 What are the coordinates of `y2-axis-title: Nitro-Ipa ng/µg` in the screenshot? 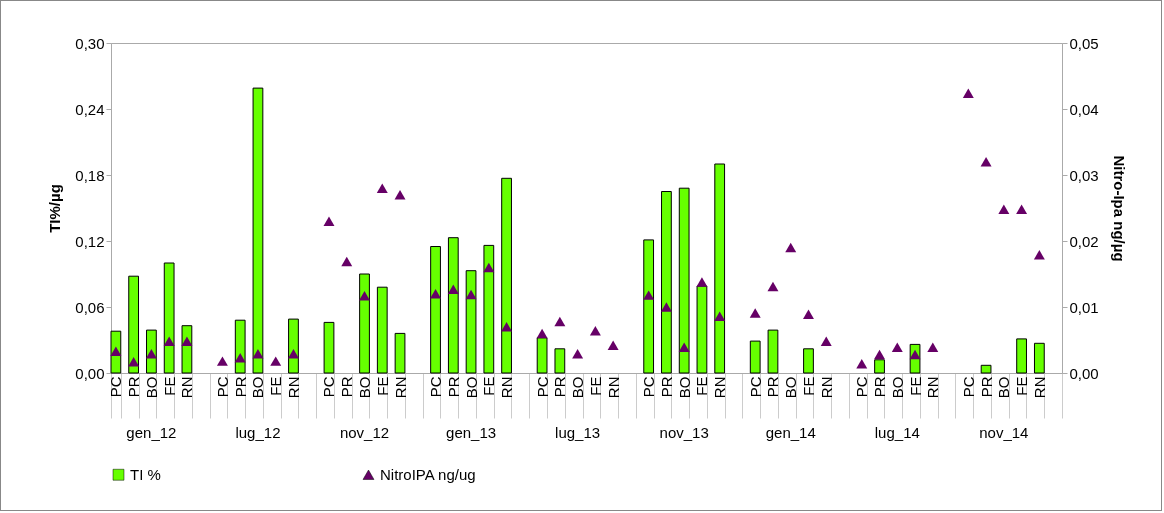 It's located at (1119, 208).